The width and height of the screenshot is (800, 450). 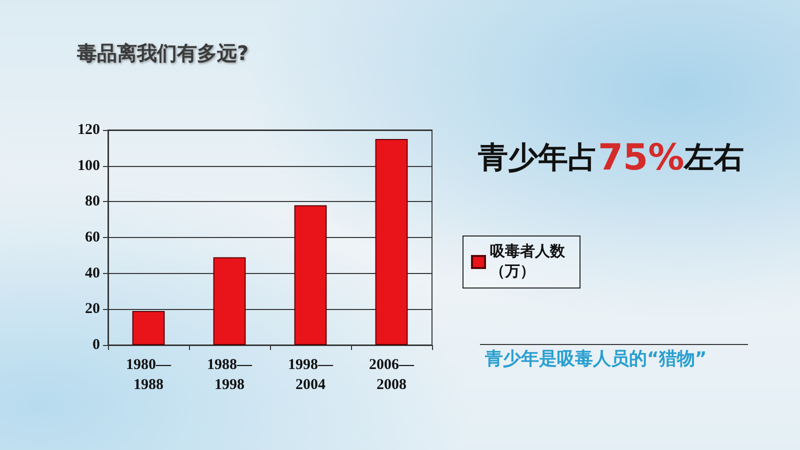 I want to click on x-tick-label: 1980—1988, so click(x=149, y=375).